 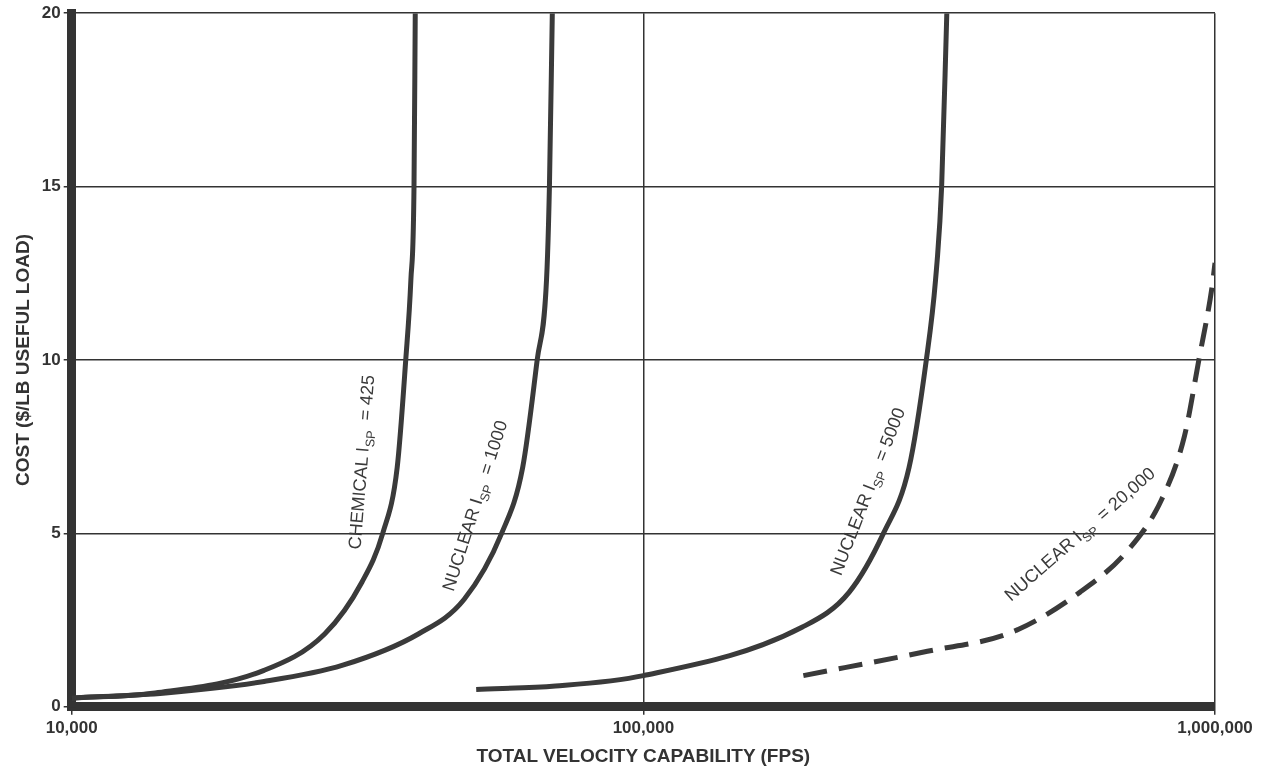 I want to click on y-axis-title: COST ($/LB USEFUL LOAD), so click(x=22, y=360).